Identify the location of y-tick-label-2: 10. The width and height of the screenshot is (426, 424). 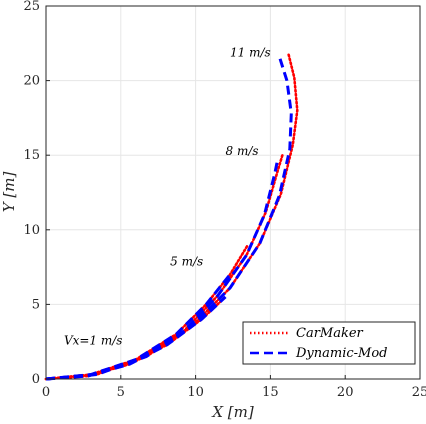
(31, 230).